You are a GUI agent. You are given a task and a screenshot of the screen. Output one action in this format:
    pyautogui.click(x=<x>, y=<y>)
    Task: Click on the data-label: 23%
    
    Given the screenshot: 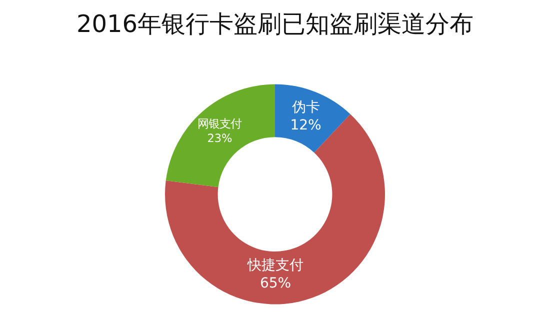 What is the action you would take?
    pyautogui.click(x=220, y=139)
    